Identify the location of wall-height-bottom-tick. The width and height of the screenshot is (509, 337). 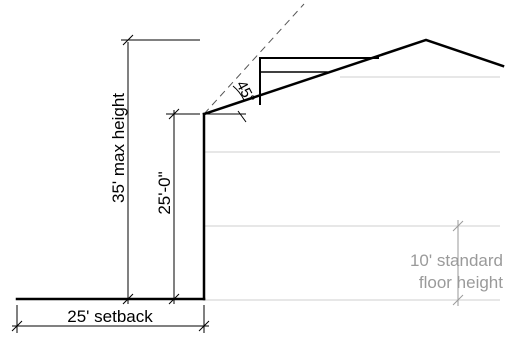
(174, 299).